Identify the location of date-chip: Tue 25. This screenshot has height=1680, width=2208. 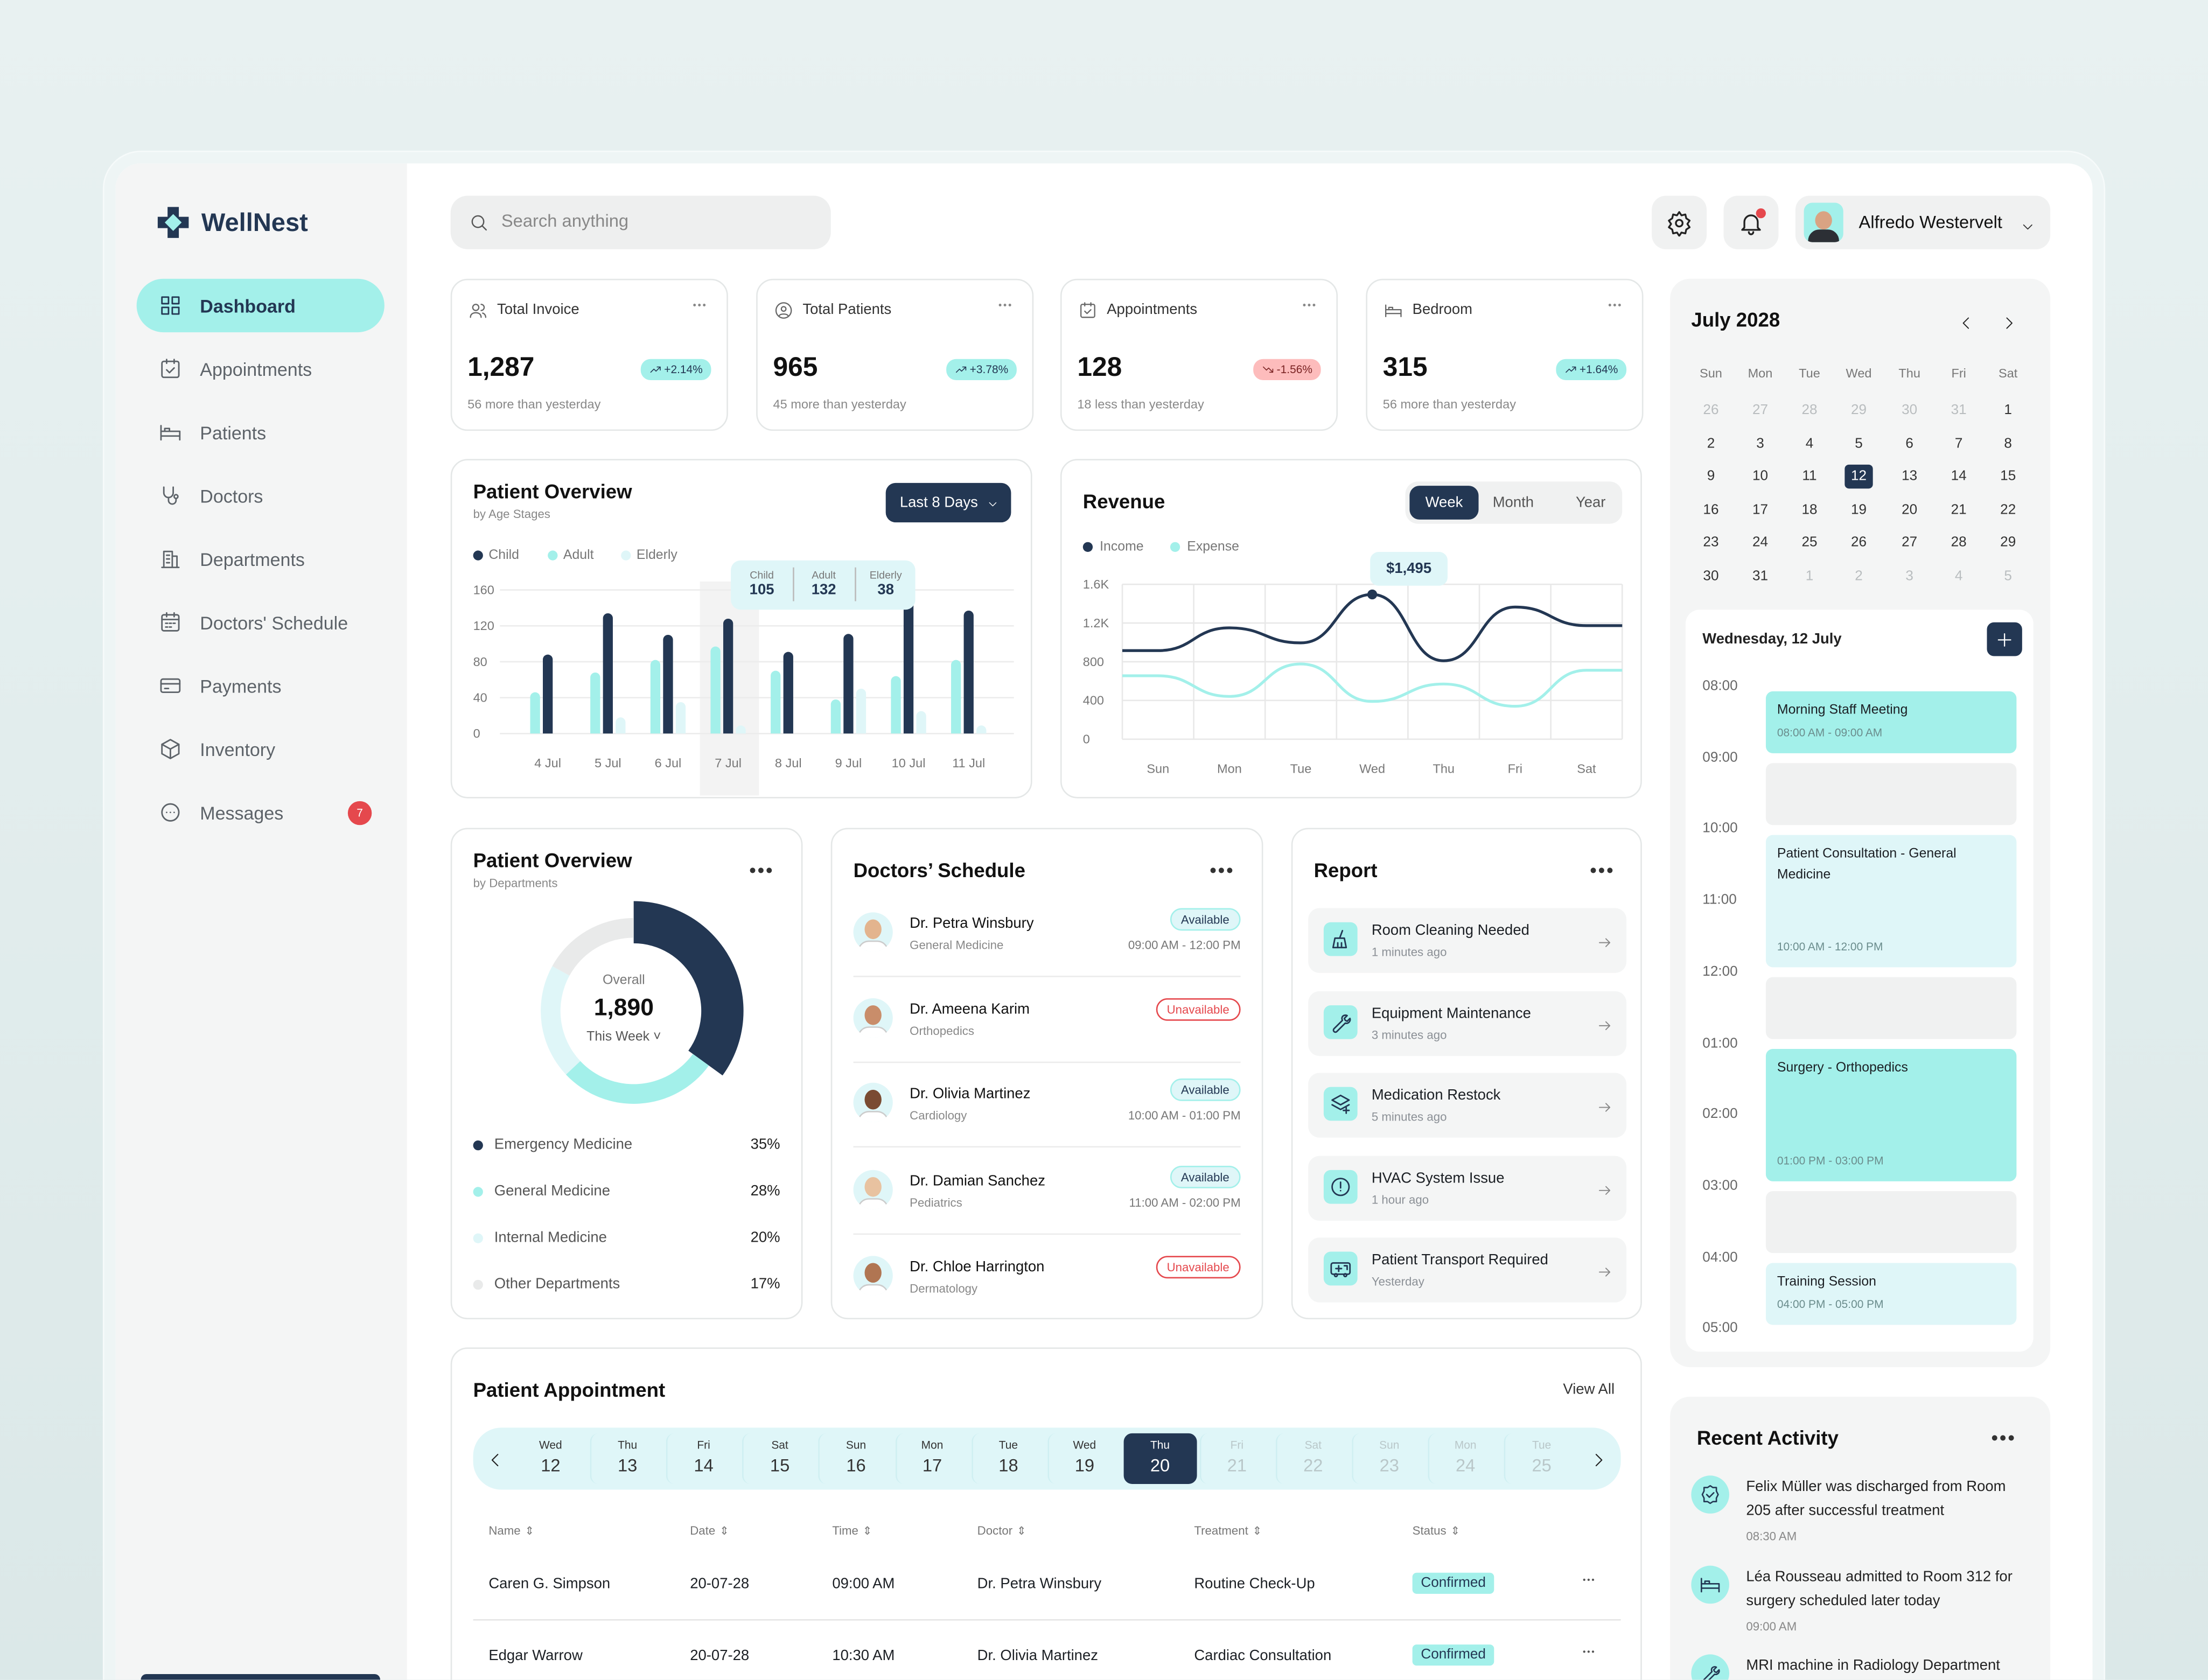
(1540, 1458).